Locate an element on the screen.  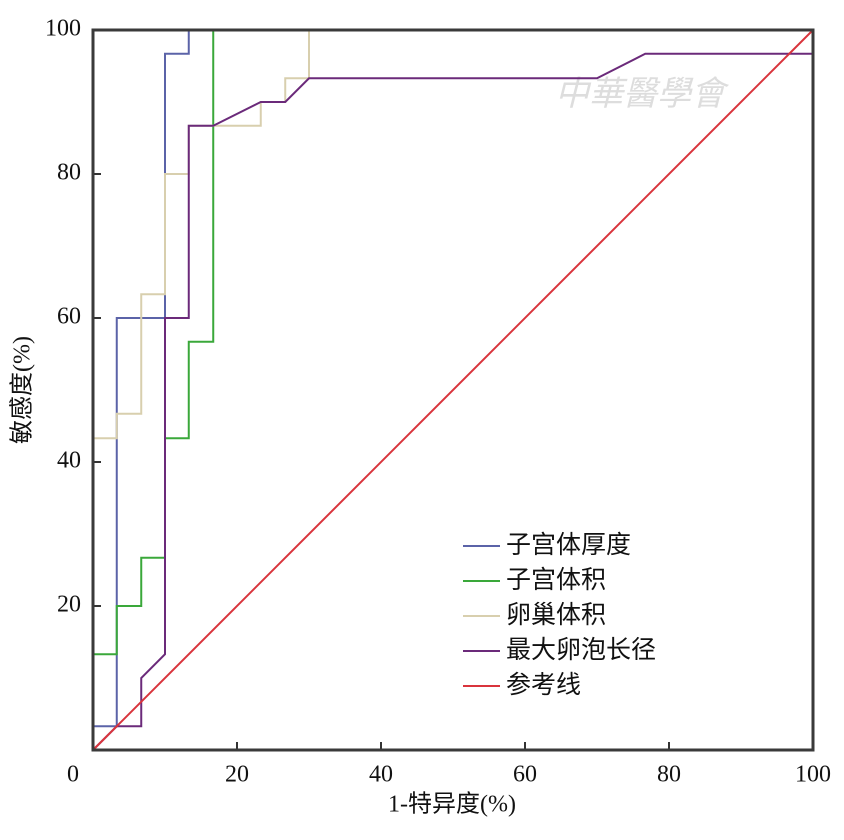
x-axis-label: 1-特异度(%) is located at coordinates (452, 804).